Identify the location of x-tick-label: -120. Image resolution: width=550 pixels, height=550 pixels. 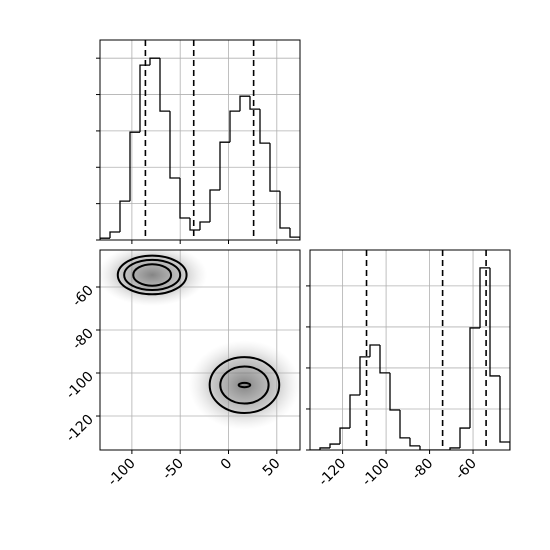
(333, 473).